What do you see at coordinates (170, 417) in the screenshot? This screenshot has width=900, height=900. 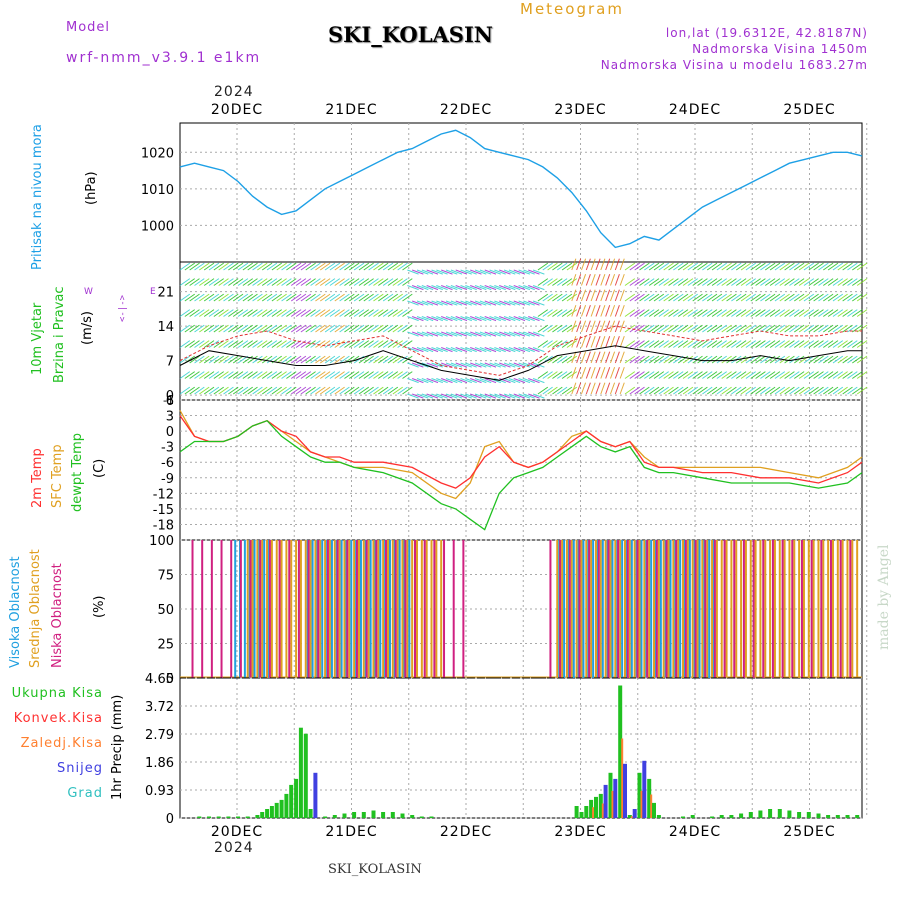 I see `temp-y-tick: 3` at bounding box center [170, 417].